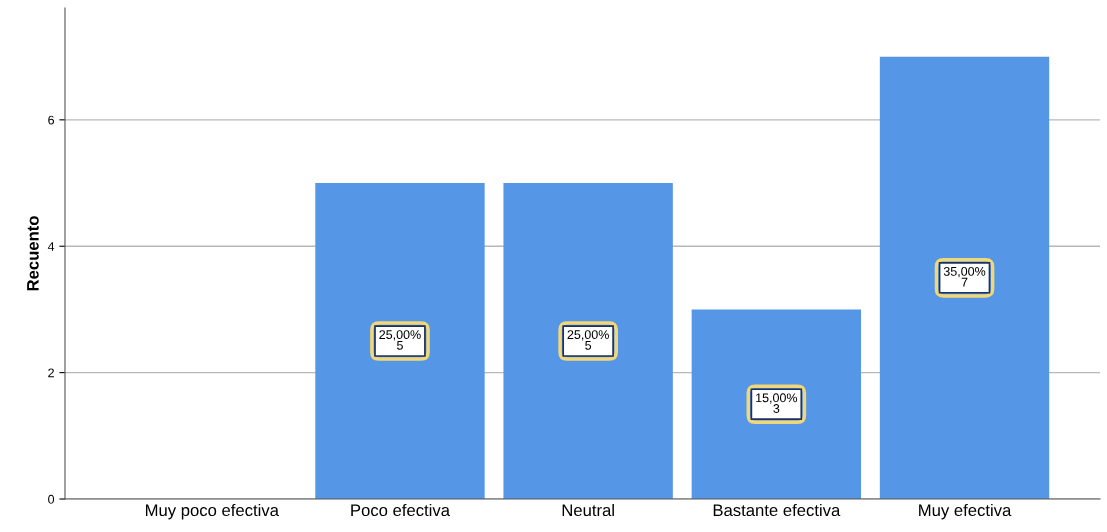  What do you see at coordinates (588, 510) in the screenshot?
I see `x-tick-label: Neutral` at bounding box center [588, 510].